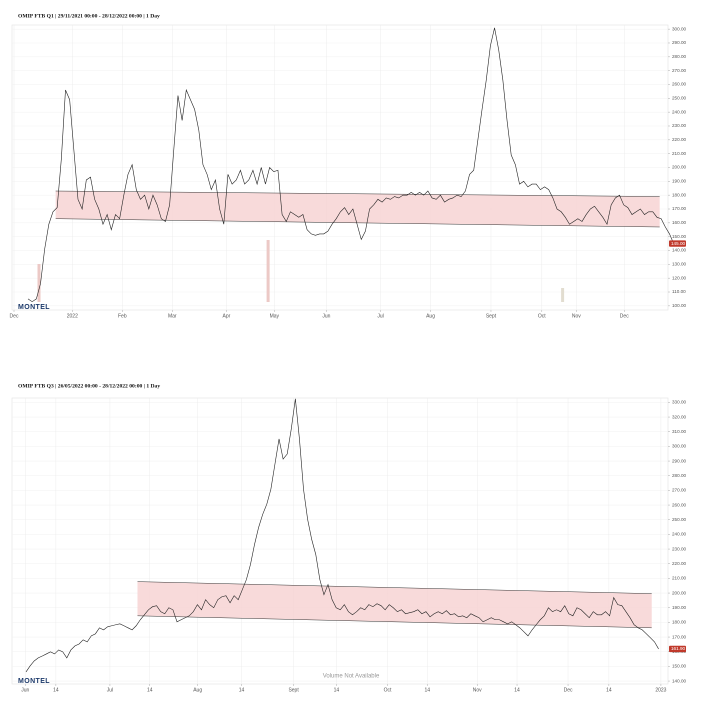 Image resolution: width=707 pixels, height=723 pixels. I want to click on x-tick-label: Mar, so click(172, 316).